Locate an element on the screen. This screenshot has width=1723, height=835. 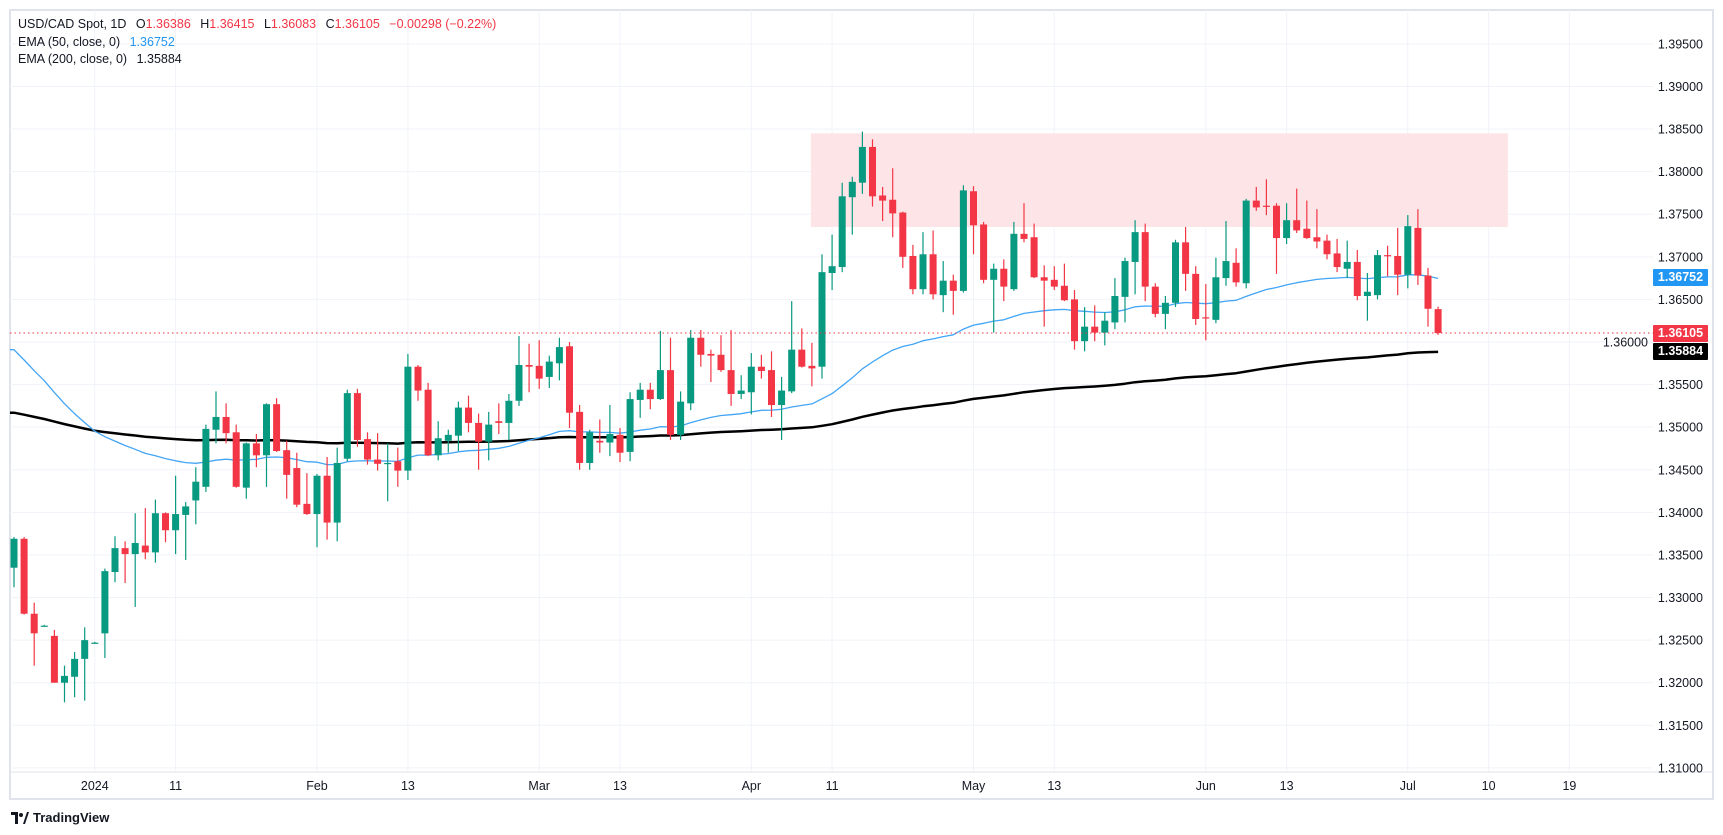
ema-200-path is located at coordinates (724, 397).